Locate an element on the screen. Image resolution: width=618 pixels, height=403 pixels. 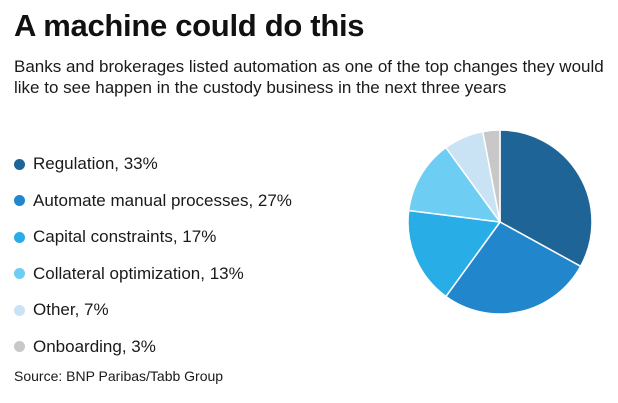
legend-dot-onboarding is located at coordinates (19, 347).